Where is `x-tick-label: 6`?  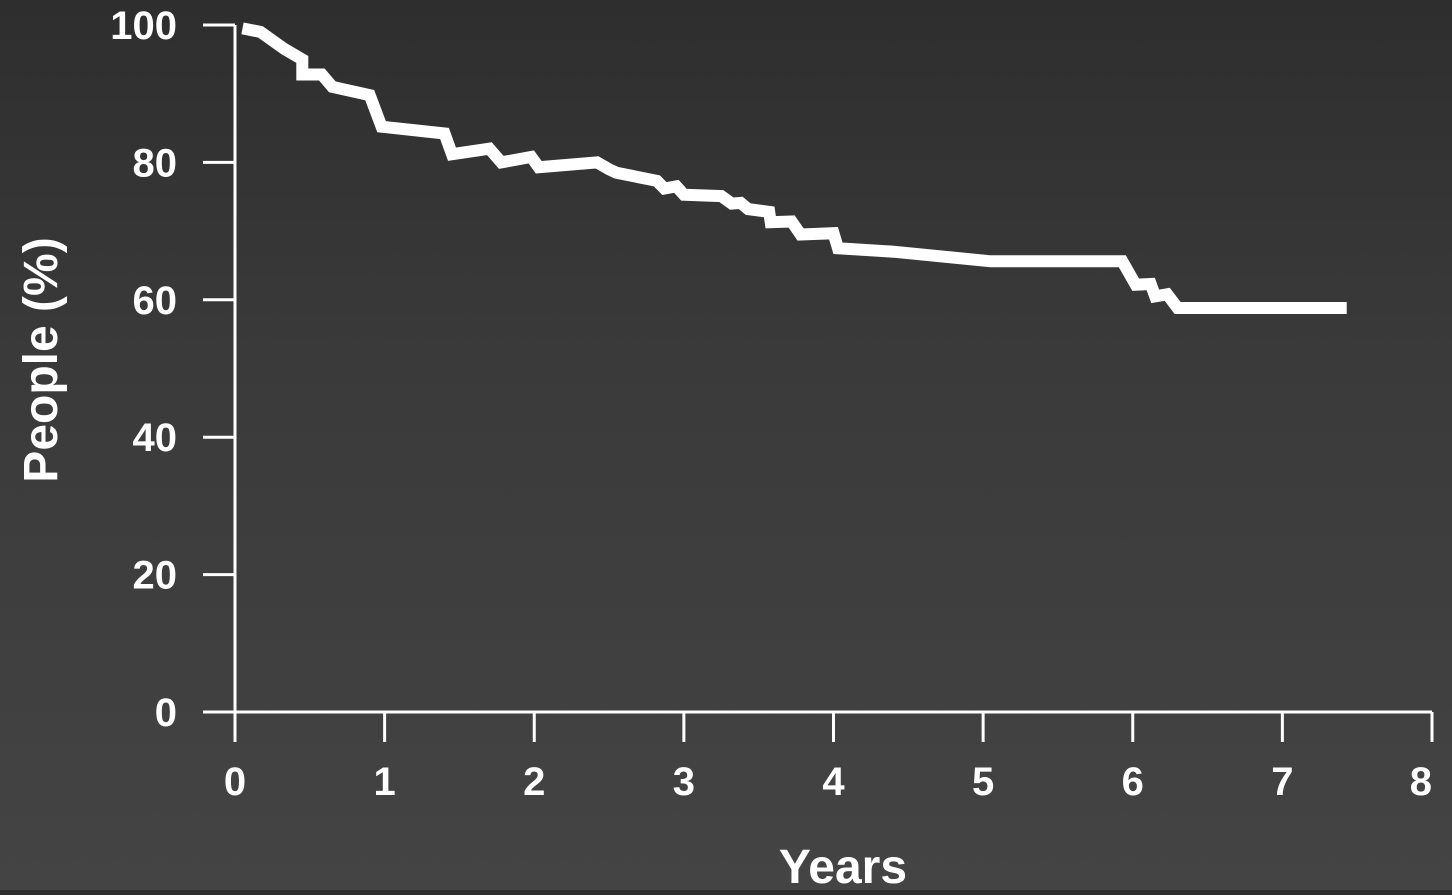 x-tick-label: 6 is located at coordinates (1133, 782).